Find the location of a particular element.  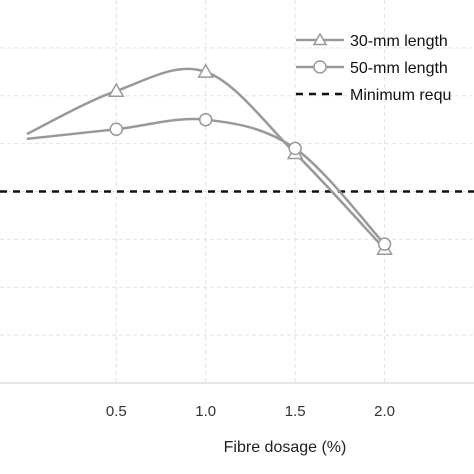

legend: 30-mm length 50-mm length Minimum requ is located at coordinates (373, 68).